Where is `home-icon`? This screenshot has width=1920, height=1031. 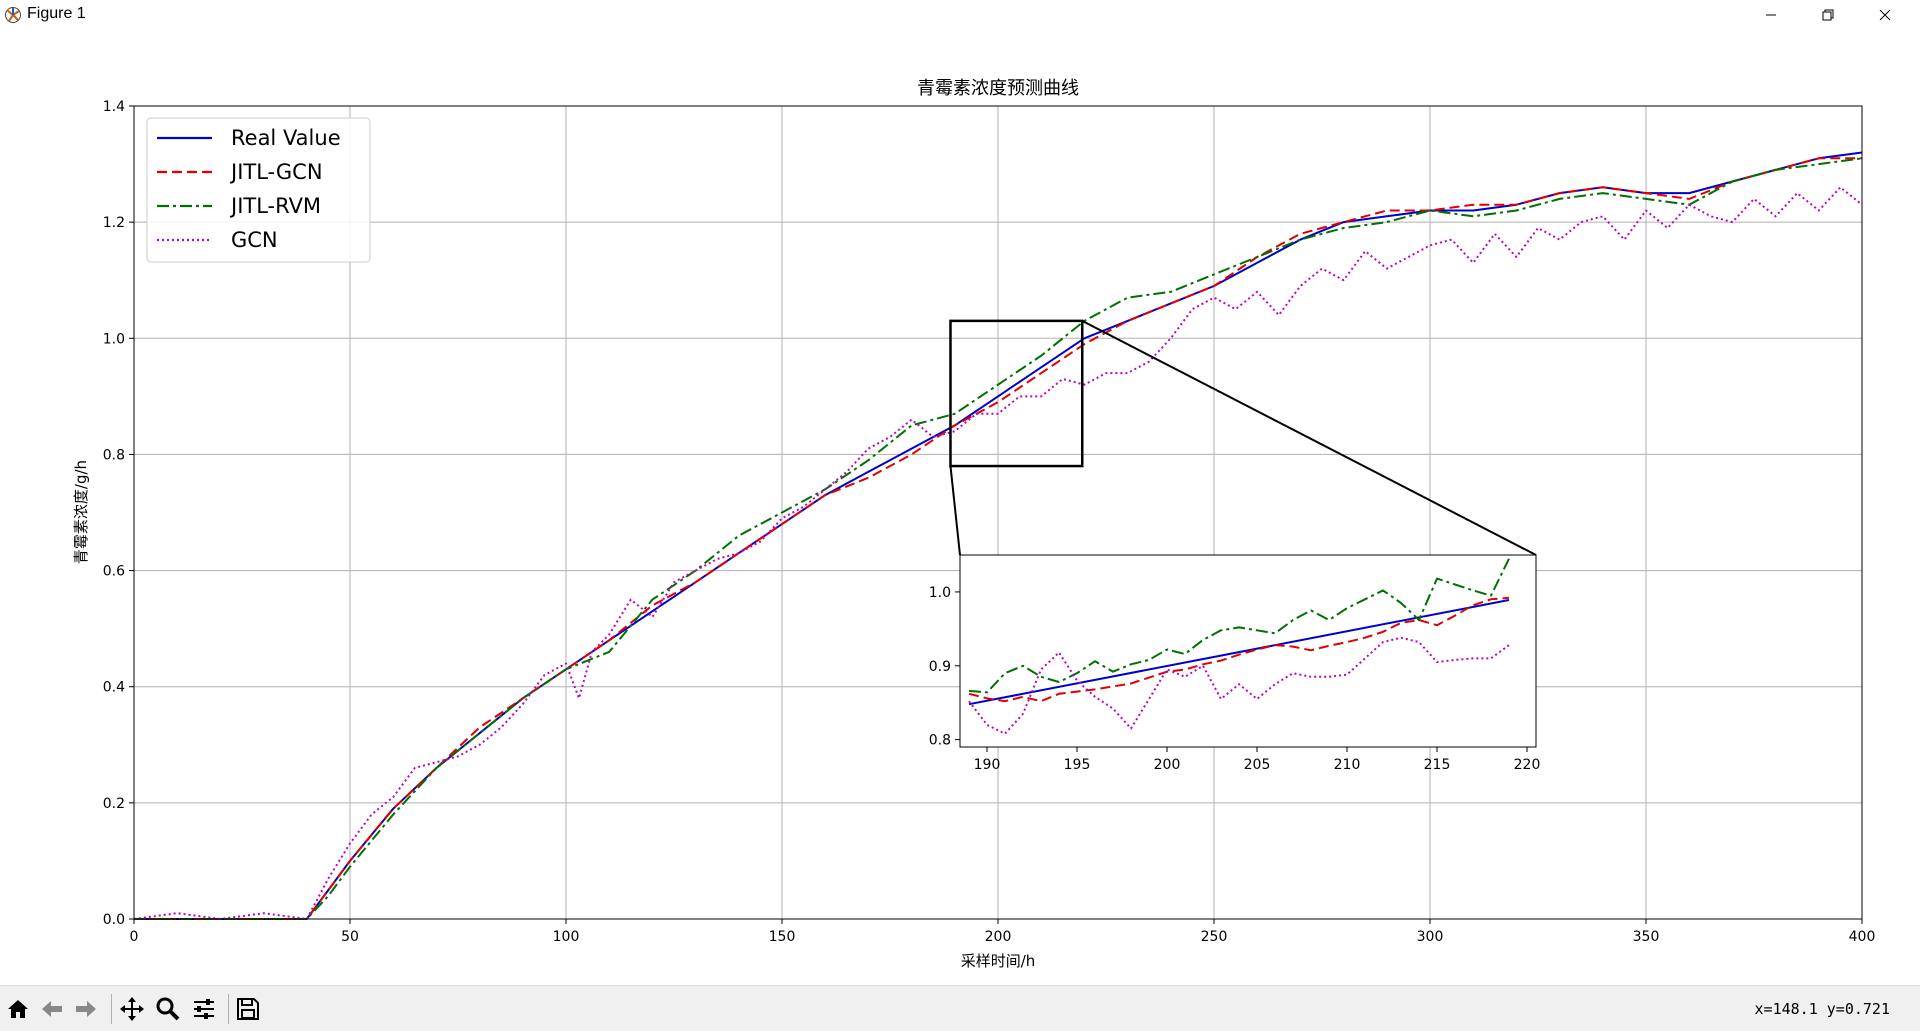
home-icon is located at coordinates (18, 1009).